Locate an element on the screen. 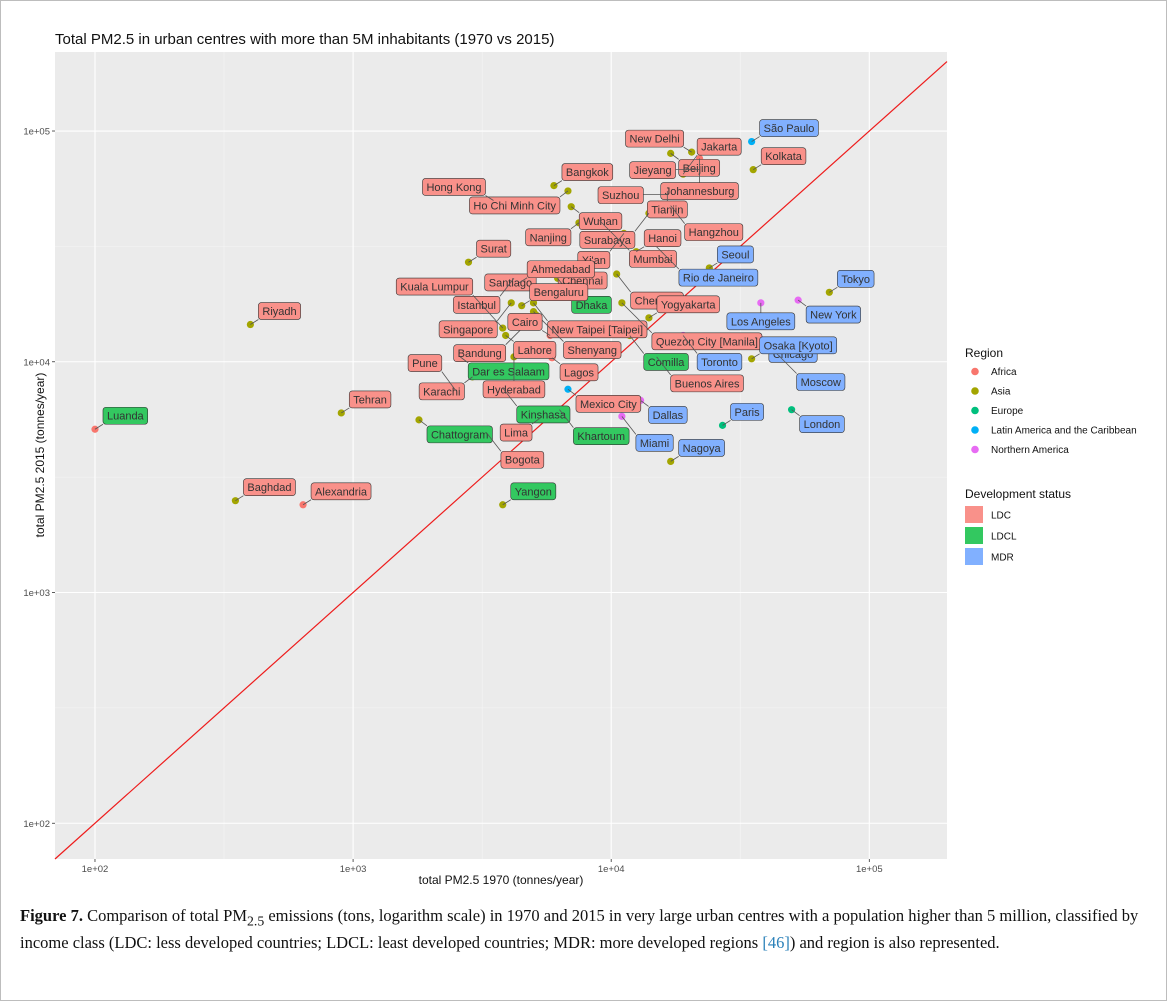 Image resolution: width=1167 pixels, height=1001 pixels. data-label: New York is located at coordinates (833, 316).